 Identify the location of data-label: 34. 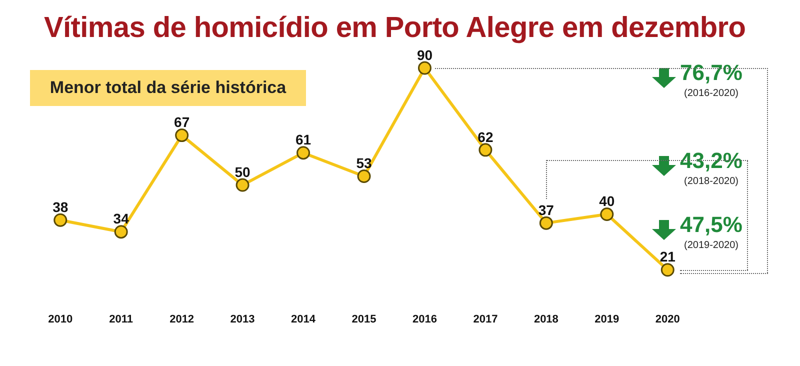
(121, 218).